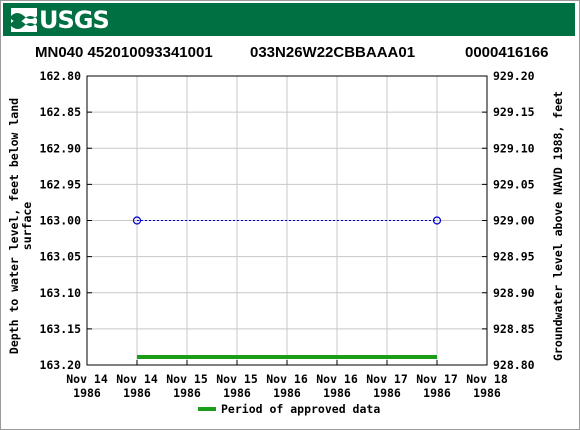 This screenshot has height=430, width=580. Describe the element at coordinates (60, 148) in the screenshot. I see `y-left-tick-label: 162.90` at that location.